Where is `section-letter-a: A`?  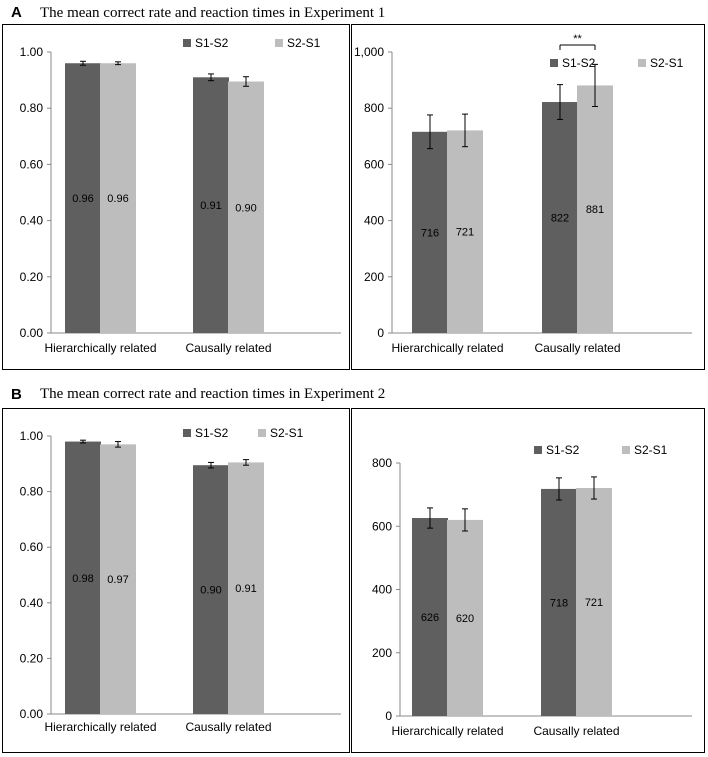 section-letter-a: A is located at coordinates (16, 12).